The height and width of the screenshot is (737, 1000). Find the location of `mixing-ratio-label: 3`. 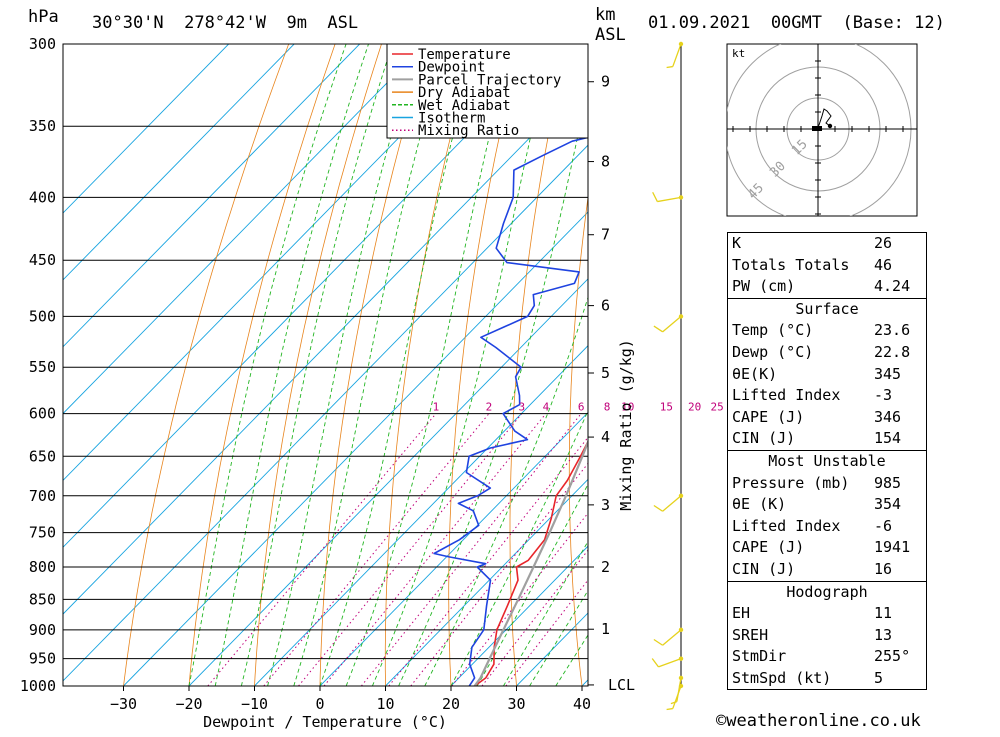

mixing-ratio-label: 3 is located at coordinates (521, 407).